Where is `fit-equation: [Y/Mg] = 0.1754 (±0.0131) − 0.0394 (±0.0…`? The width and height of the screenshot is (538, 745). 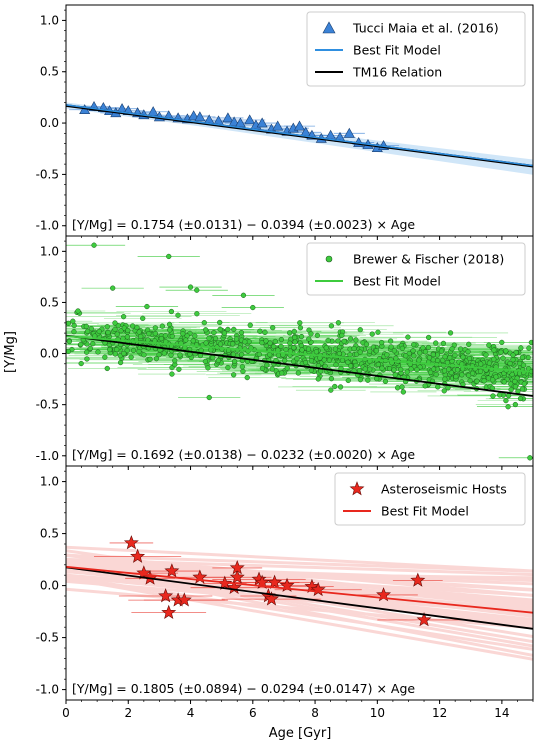
fit-equation: [Y/Mg] = 0.1754 (±0.0131) − 0.0394 (±0.0… is located at coordinates (243, 224).